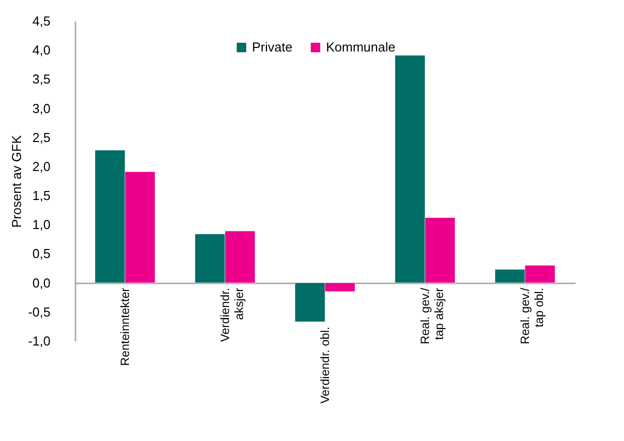 This screenshot has width=624, height=441. What do you see at coordinates (39, 341) in the screenshot?
I see `y-tick-label: -1,0` at bounding box center [39, 341].